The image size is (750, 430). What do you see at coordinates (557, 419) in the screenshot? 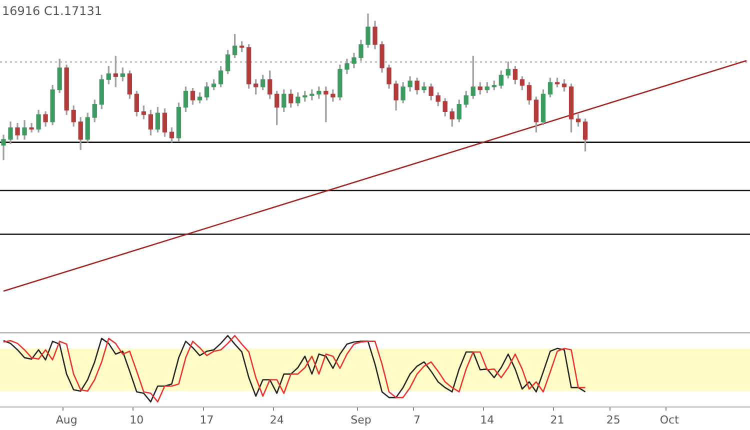
I see `x-tick-label: 21` at bounding box center [557, 419].